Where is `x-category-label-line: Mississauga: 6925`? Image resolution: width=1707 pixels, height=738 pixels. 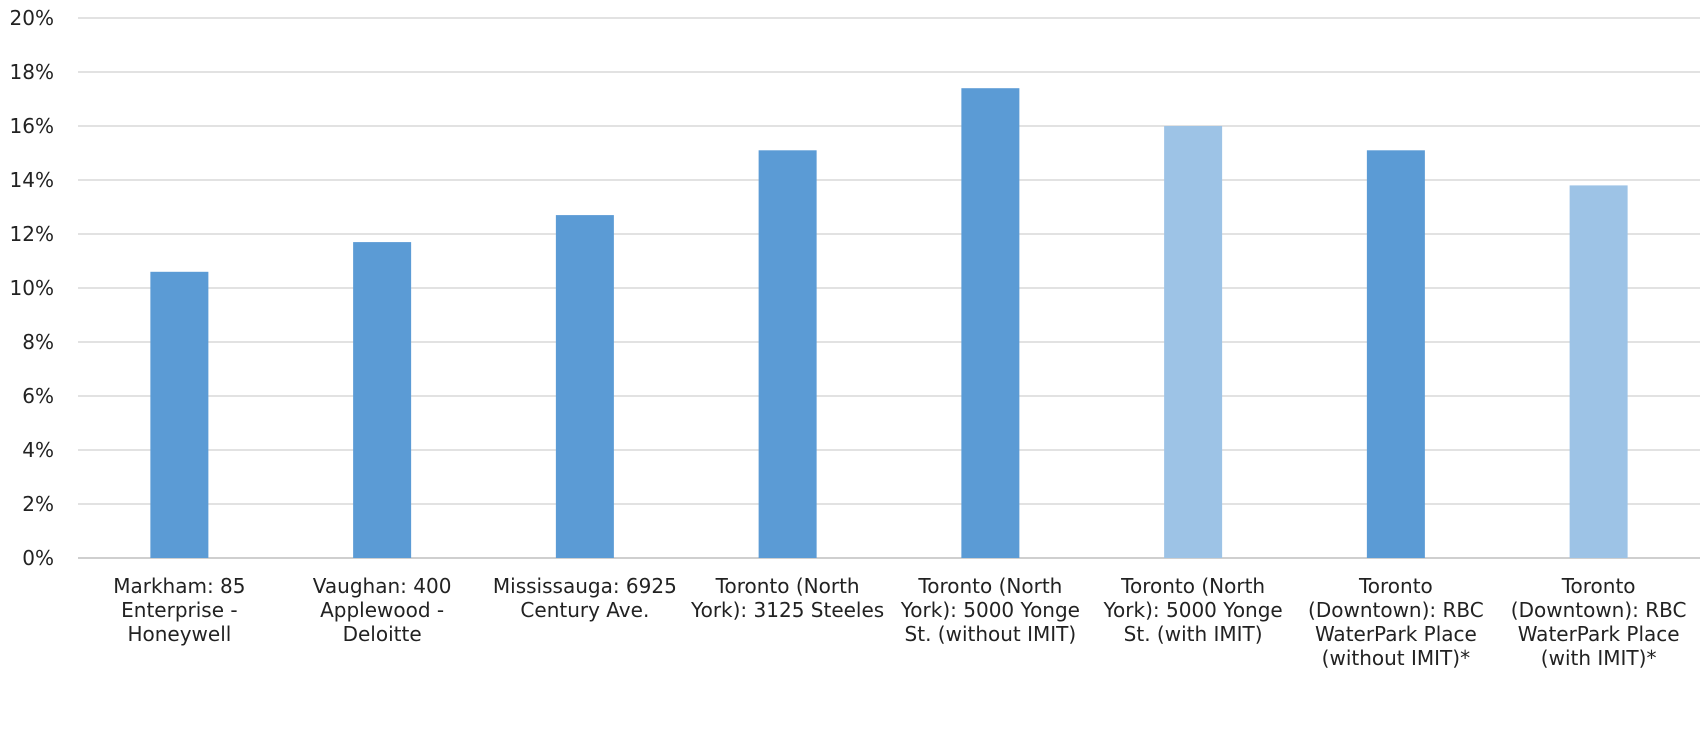
x-category-label-line: Mississauga: 6925 is located at coordinates (585, 586).